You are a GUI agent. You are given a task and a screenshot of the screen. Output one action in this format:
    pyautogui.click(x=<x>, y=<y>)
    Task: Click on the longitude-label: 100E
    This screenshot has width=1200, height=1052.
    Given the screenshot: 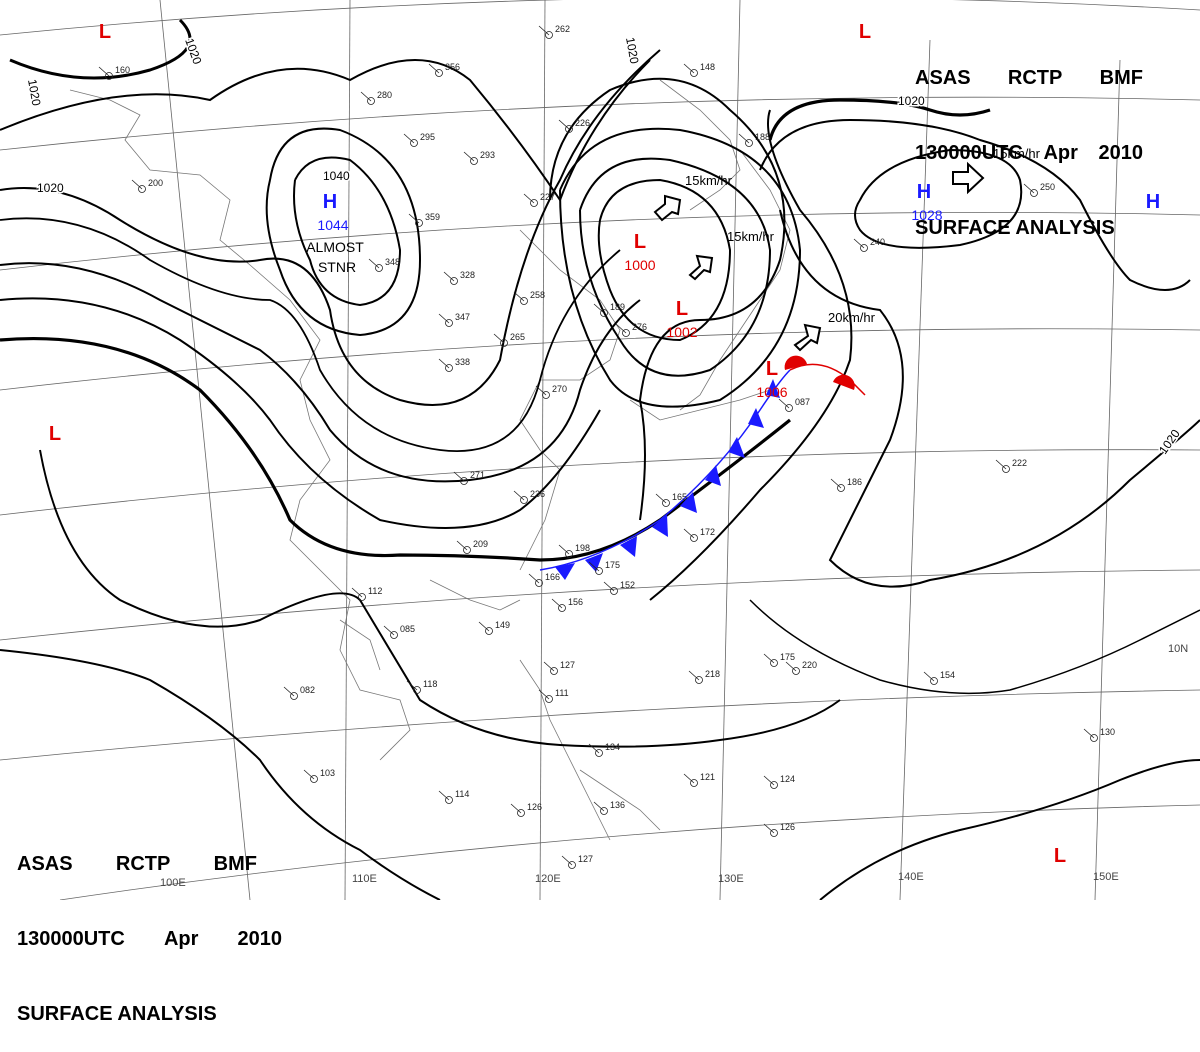 What is the action you would take?
    pyautogui.click(x=173, y=883)
    